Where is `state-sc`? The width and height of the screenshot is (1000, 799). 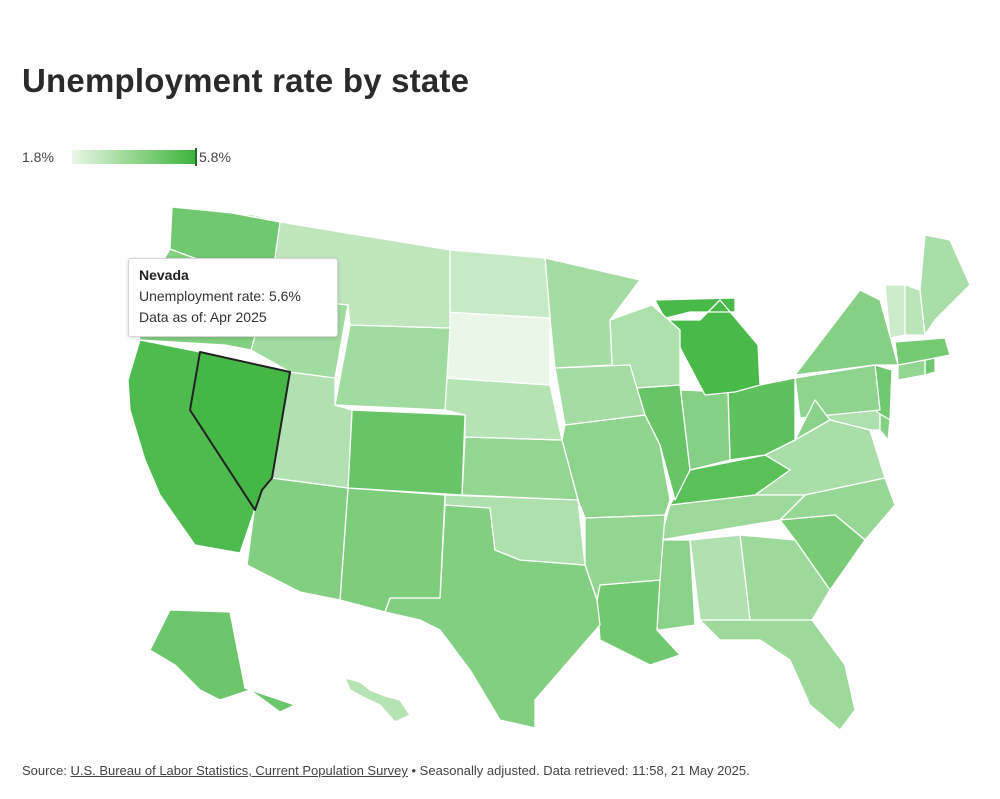
state-sc is located at coordinates (822, 552).